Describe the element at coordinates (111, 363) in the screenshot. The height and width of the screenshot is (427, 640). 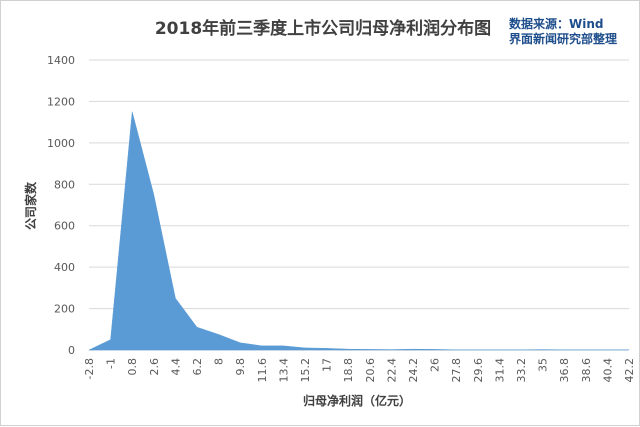
I see `x-tick-label: -1` at that location.